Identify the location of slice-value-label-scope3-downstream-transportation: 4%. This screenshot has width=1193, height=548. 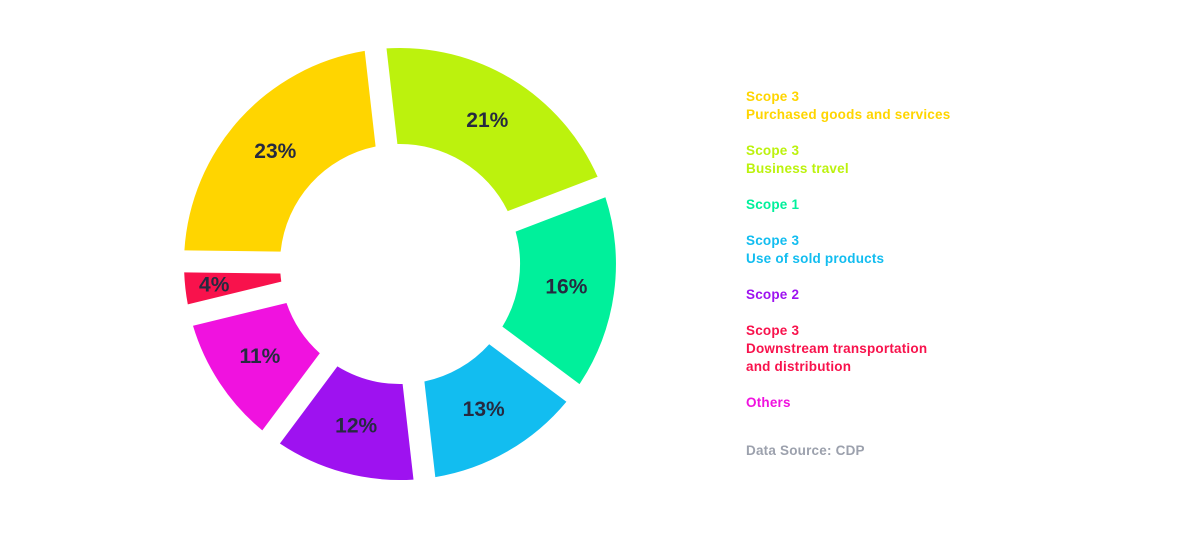
(214, 285).